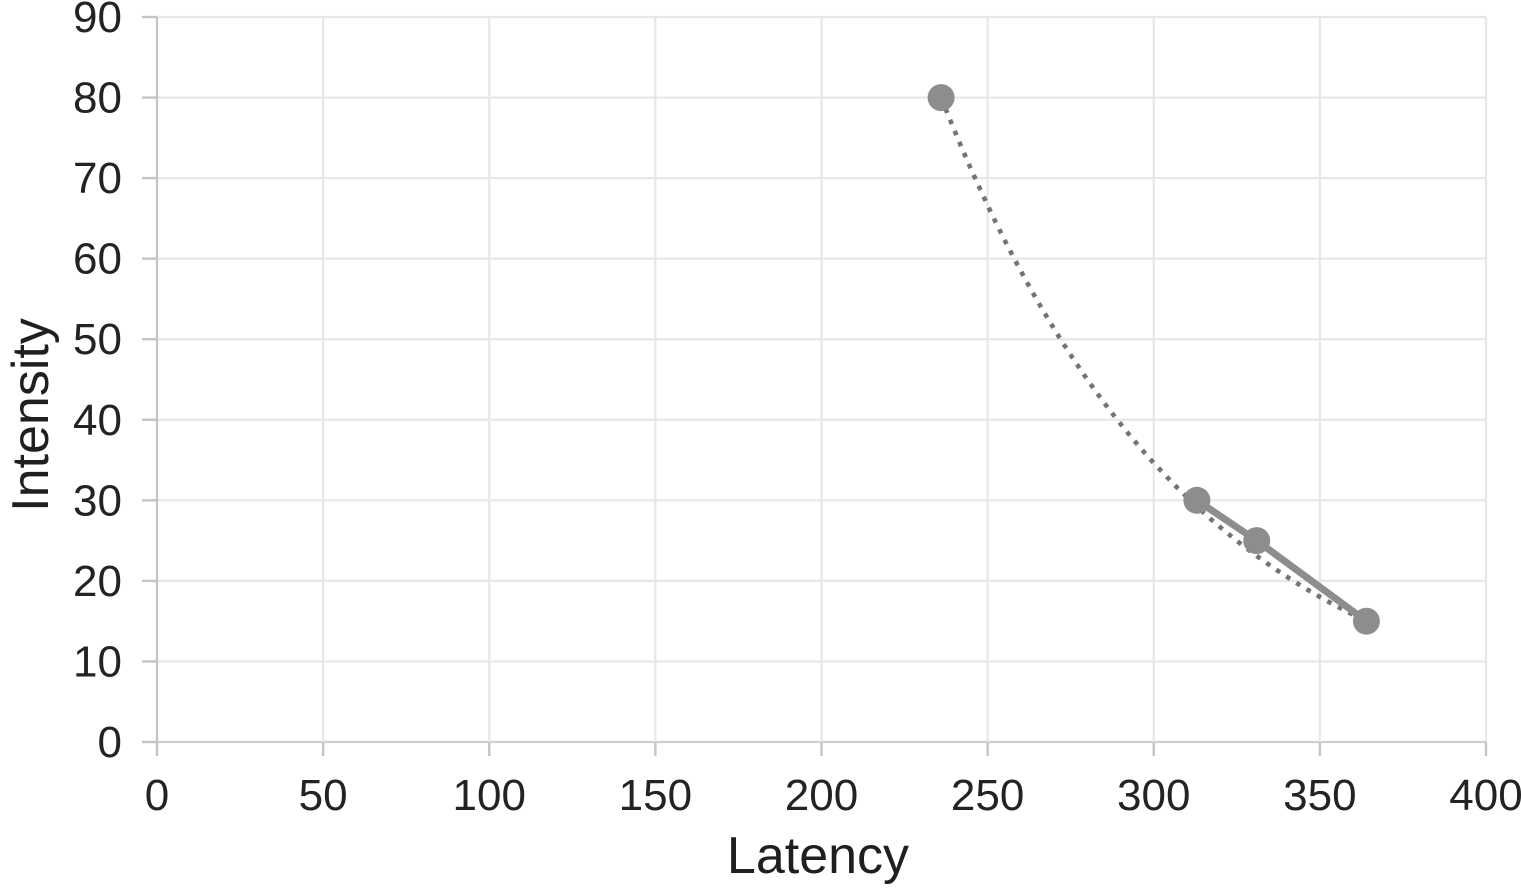 The image size is (1521, 889). I want to click on series-solid-line, so click(1281, 560).